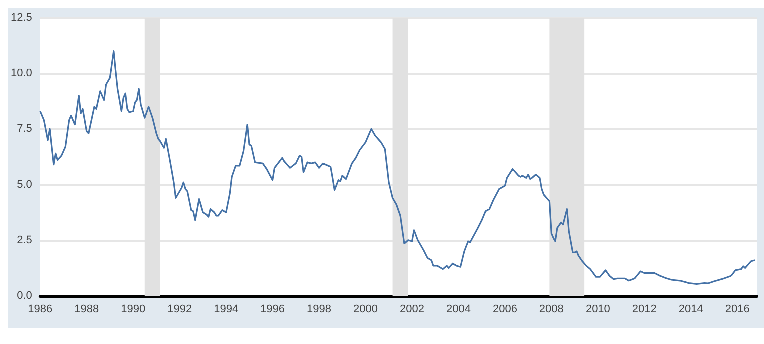 This screenshot has width=764, height=344. Describe the element at coordinates (226, 310) in the screenshot. I see `x-tick-label: 1994` at that location.